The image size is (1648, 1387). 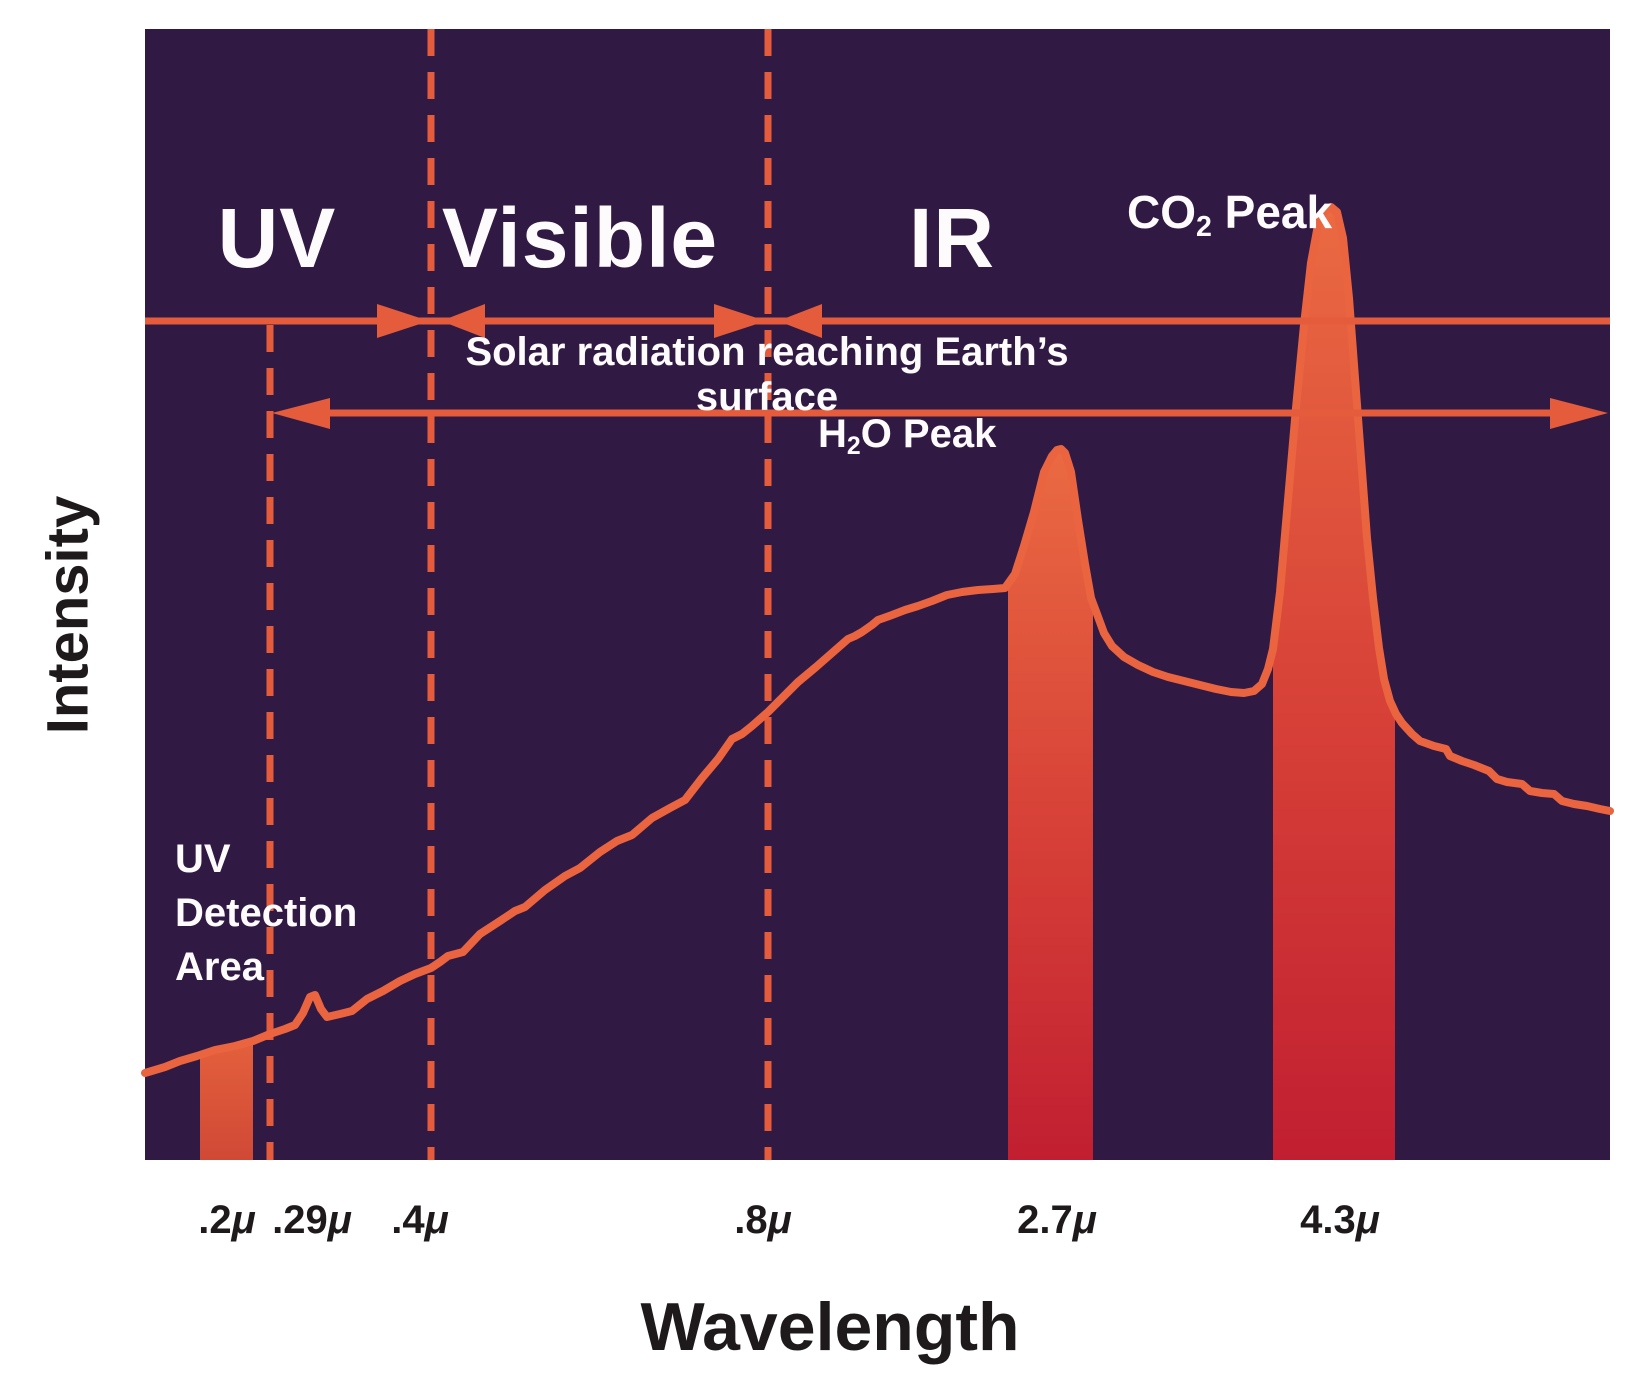 I want to click on x-tick-0.2u: .2μ, so click(x=226, y=1220).